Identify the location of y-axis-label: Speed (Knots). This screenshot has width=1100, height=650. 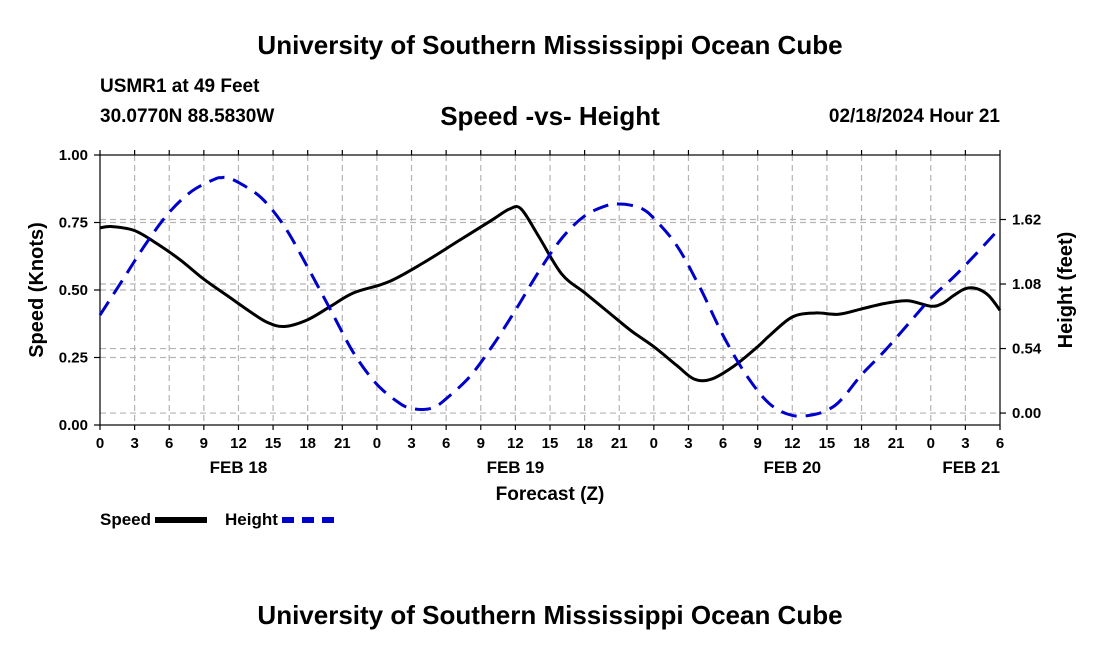
(37, 290).